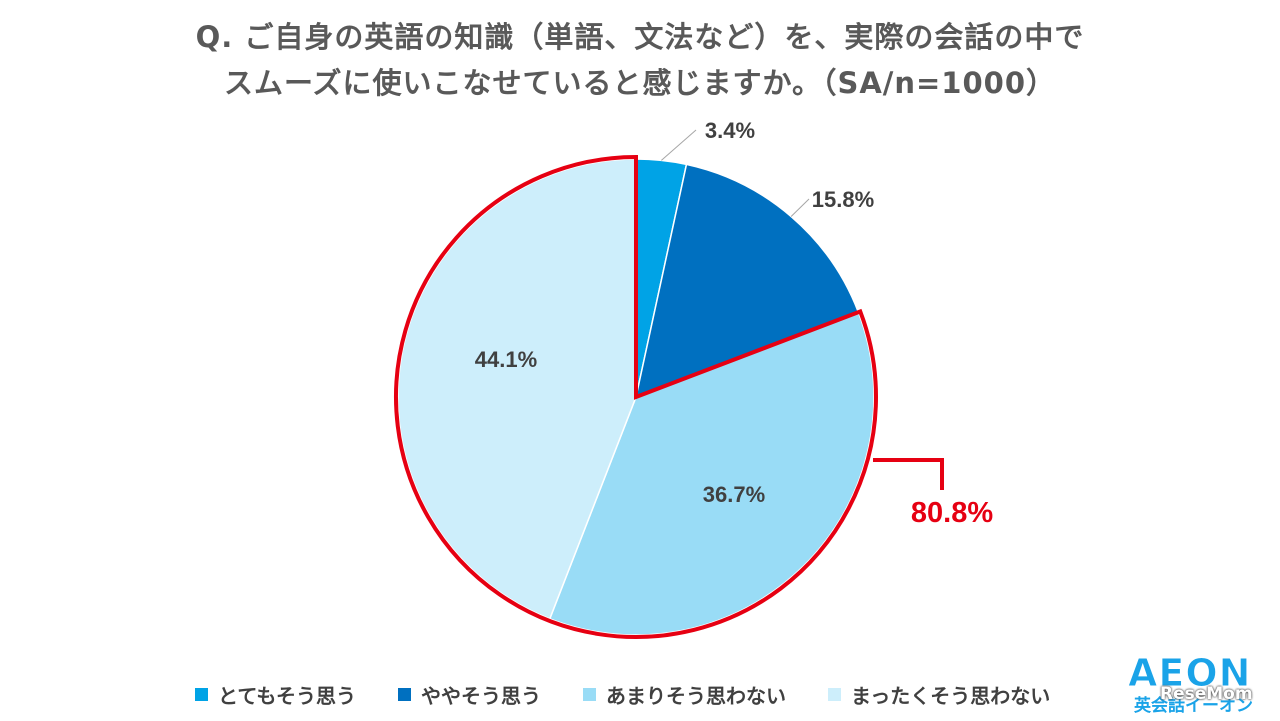 This screenshot has width=1280, height=721. I want to click on legend-item-4: まったくそう思わない, so click(939, 694).